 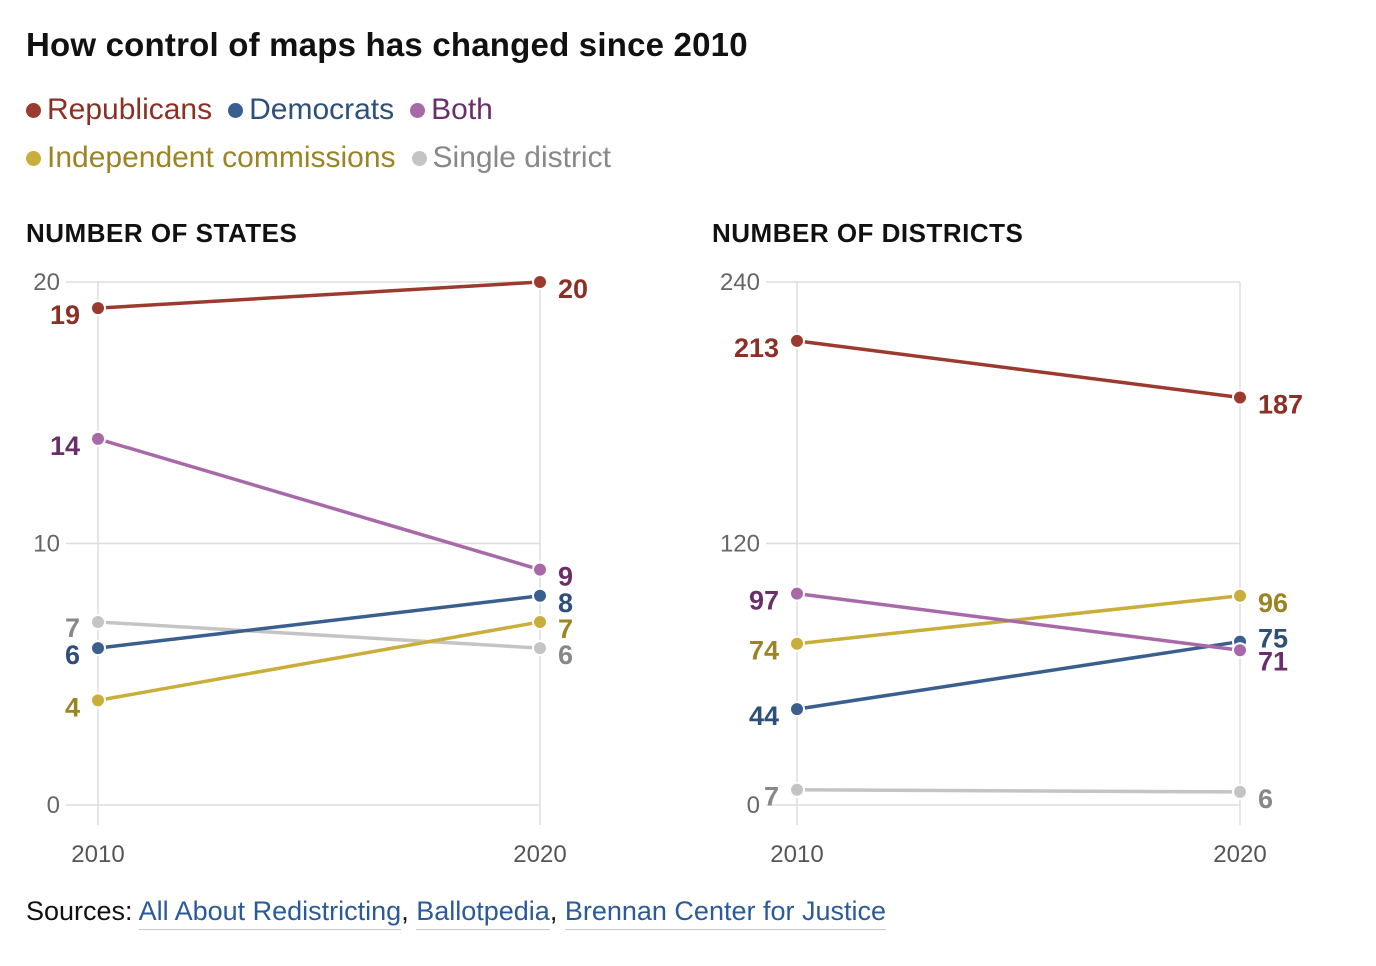 I want to click on panel-title-districts: NUMBER OF DISTRICTS, so click(x=868, y=233).